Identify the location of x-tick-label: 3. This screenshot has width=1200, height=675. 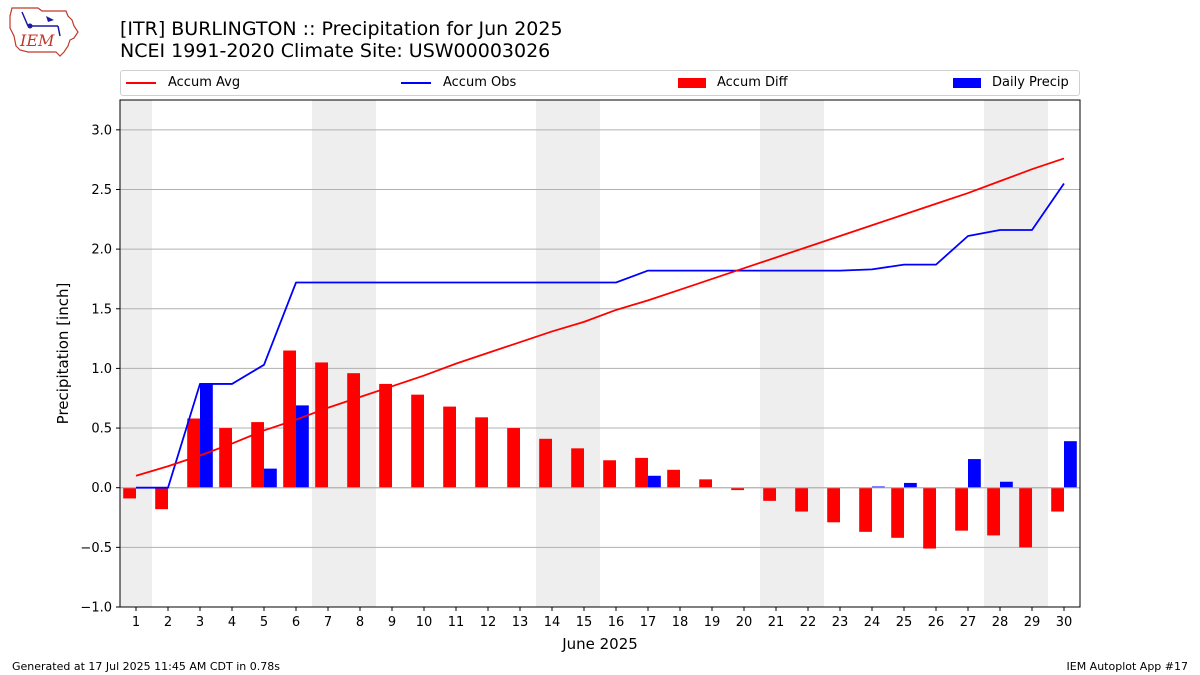
(200, 622).